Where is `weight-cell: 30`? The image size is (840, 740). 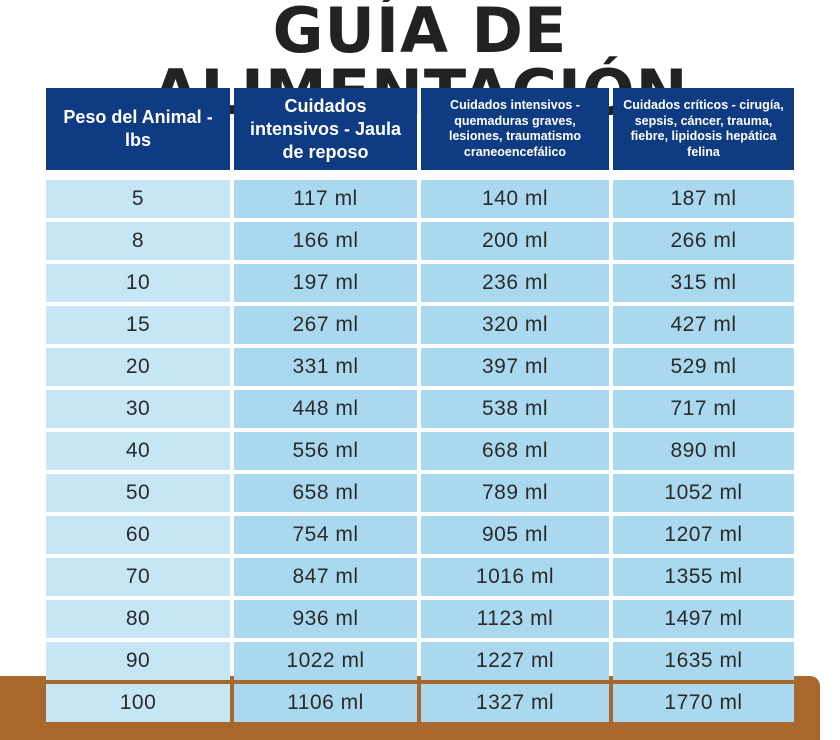
weight-cell: 30 is located at coordinates (138, 409).